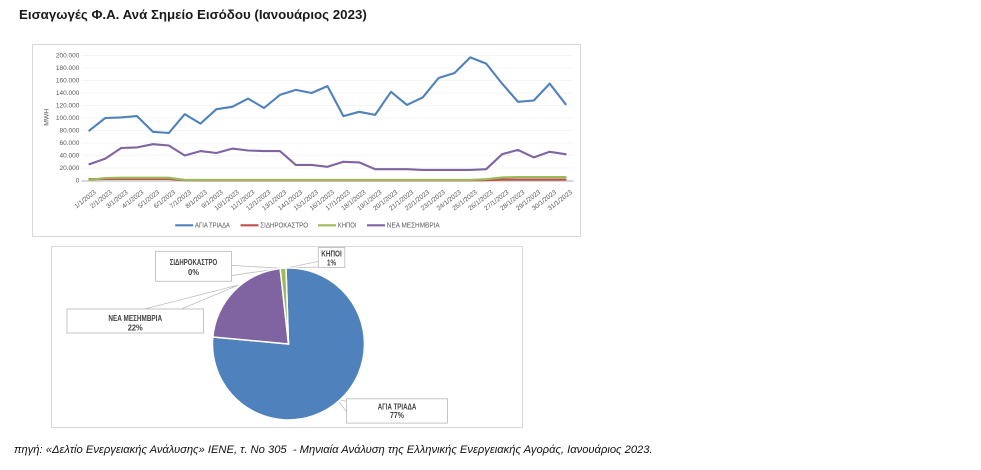  Describe the element at coordinates (67, 80) in the screenshot. I see `svg-text: 160.000` at that location.